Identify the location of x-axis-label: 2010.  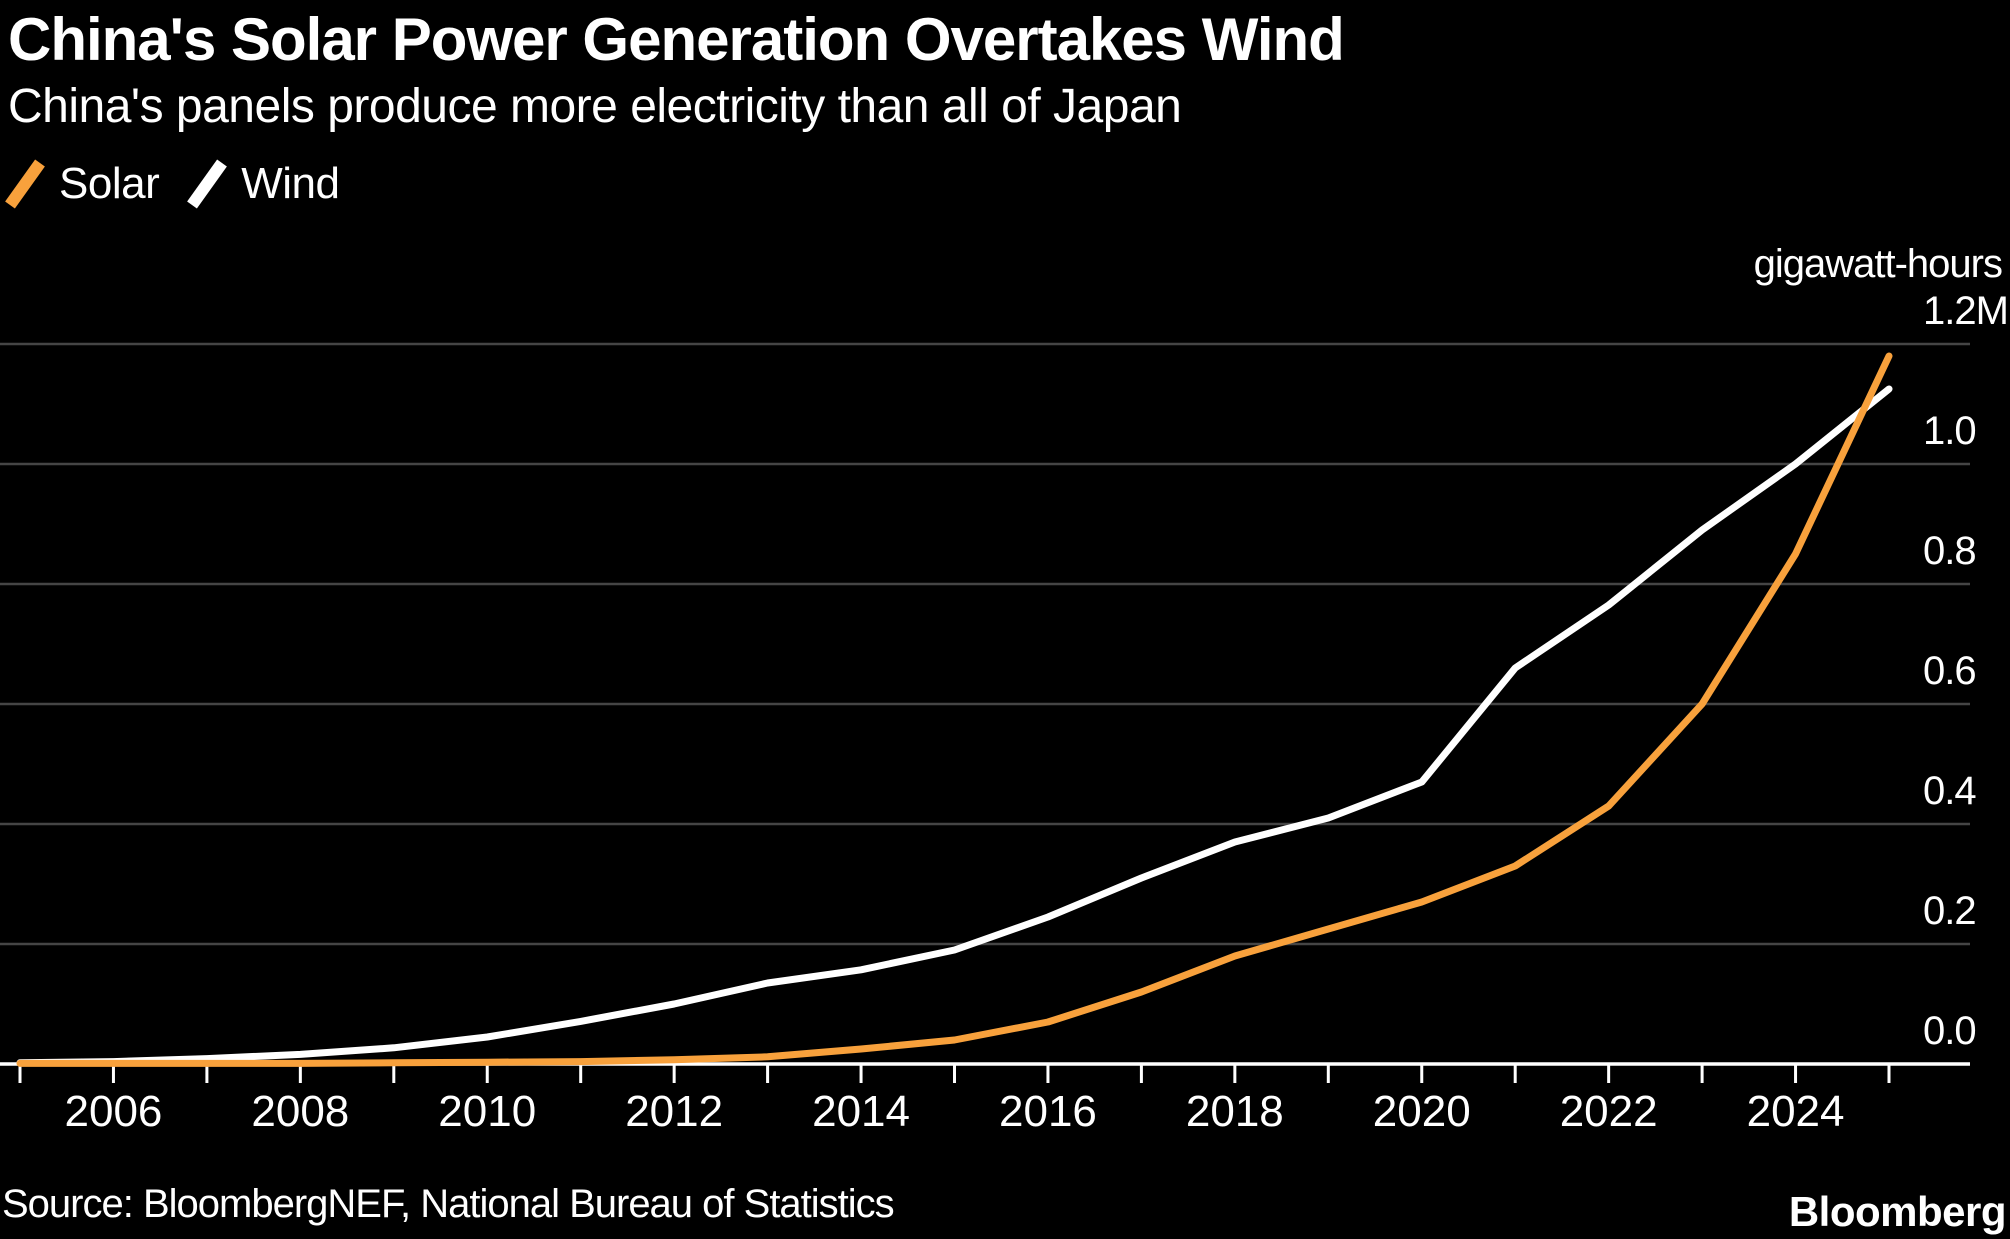
(487, 1111).